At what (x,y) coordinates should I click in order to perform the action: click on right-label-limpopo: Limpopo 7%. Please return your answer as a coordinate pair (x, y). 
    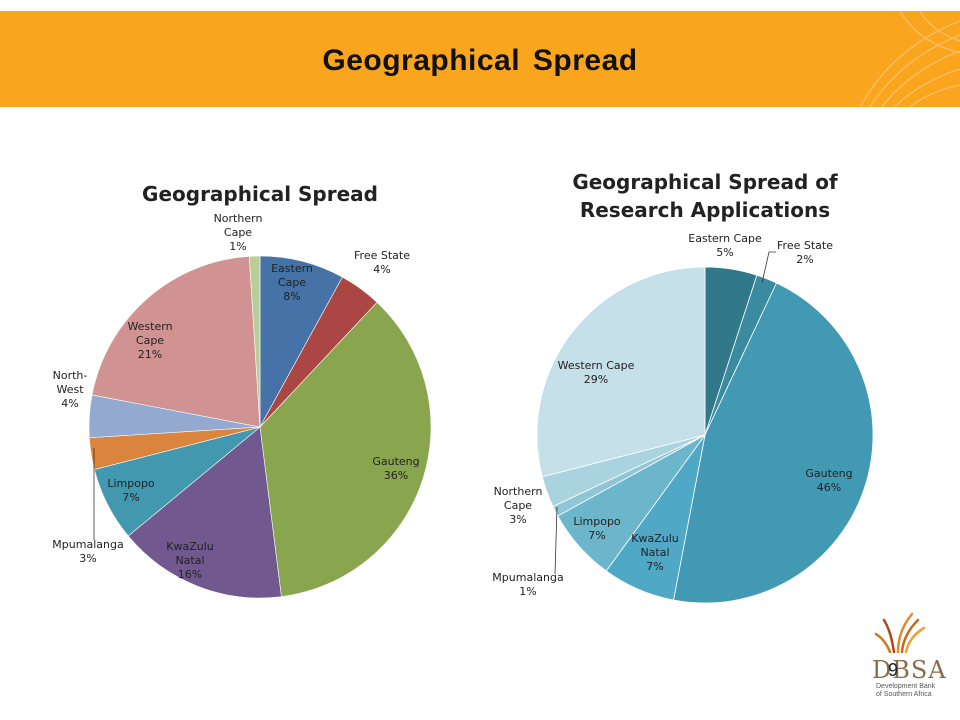
    Looking at the image, I should click on (597, 528).